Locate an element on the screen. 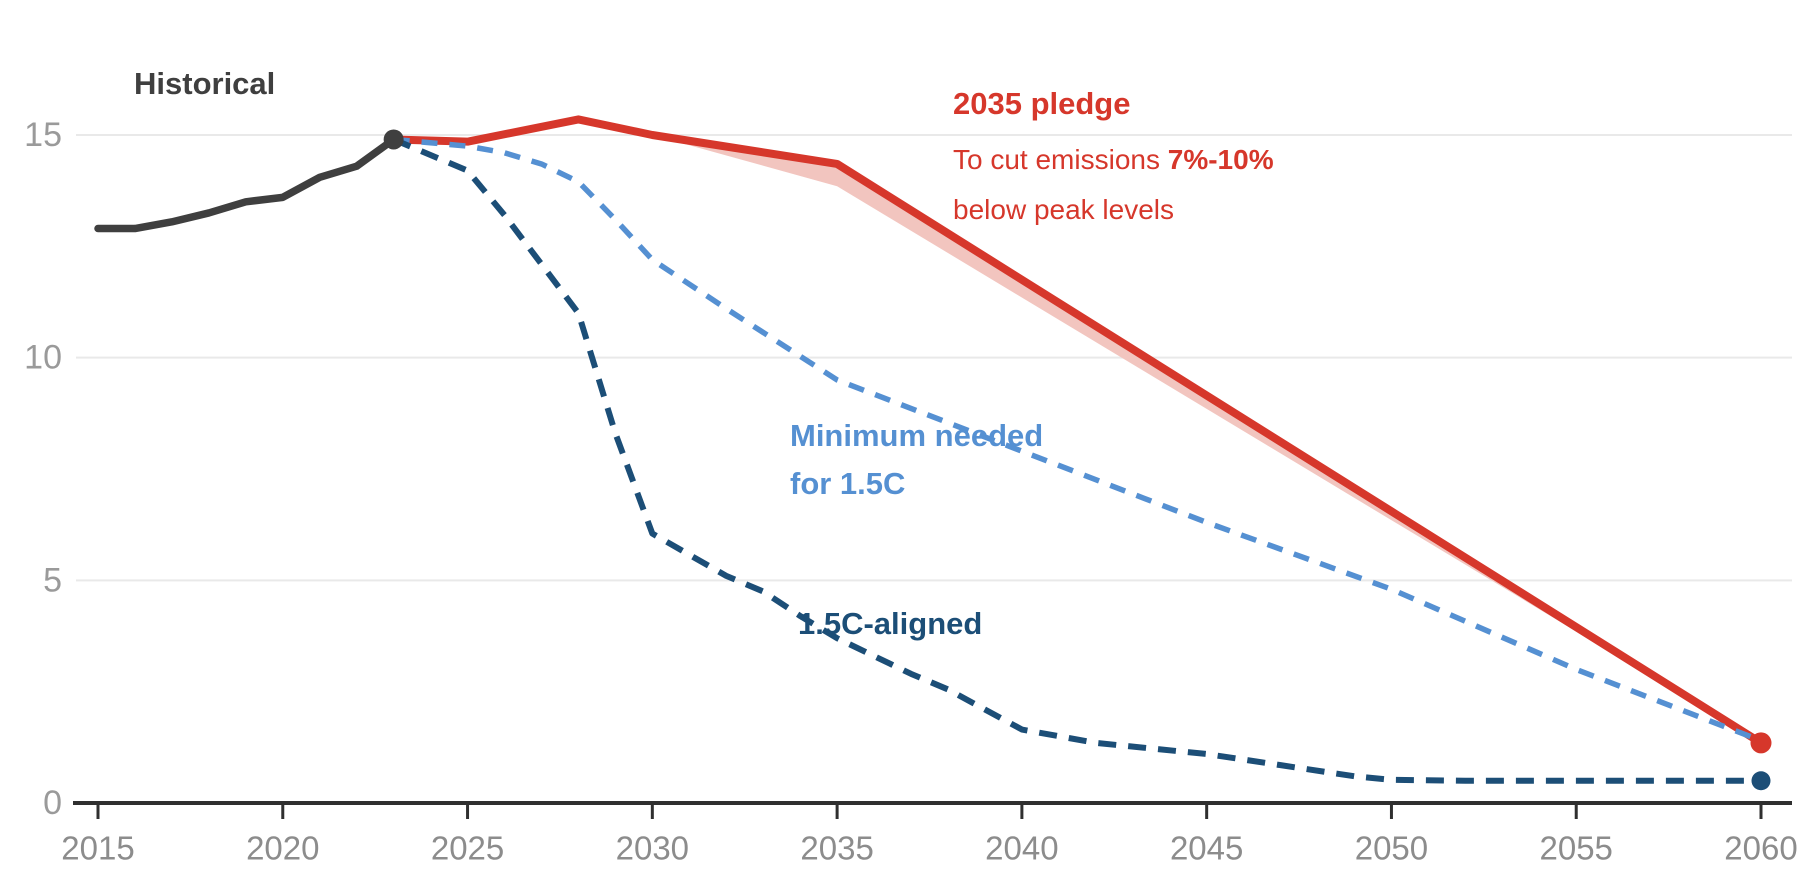 The image size is (1799, 881). minimum-label-line2: for 1.5C is located at coordinates (848, 483).